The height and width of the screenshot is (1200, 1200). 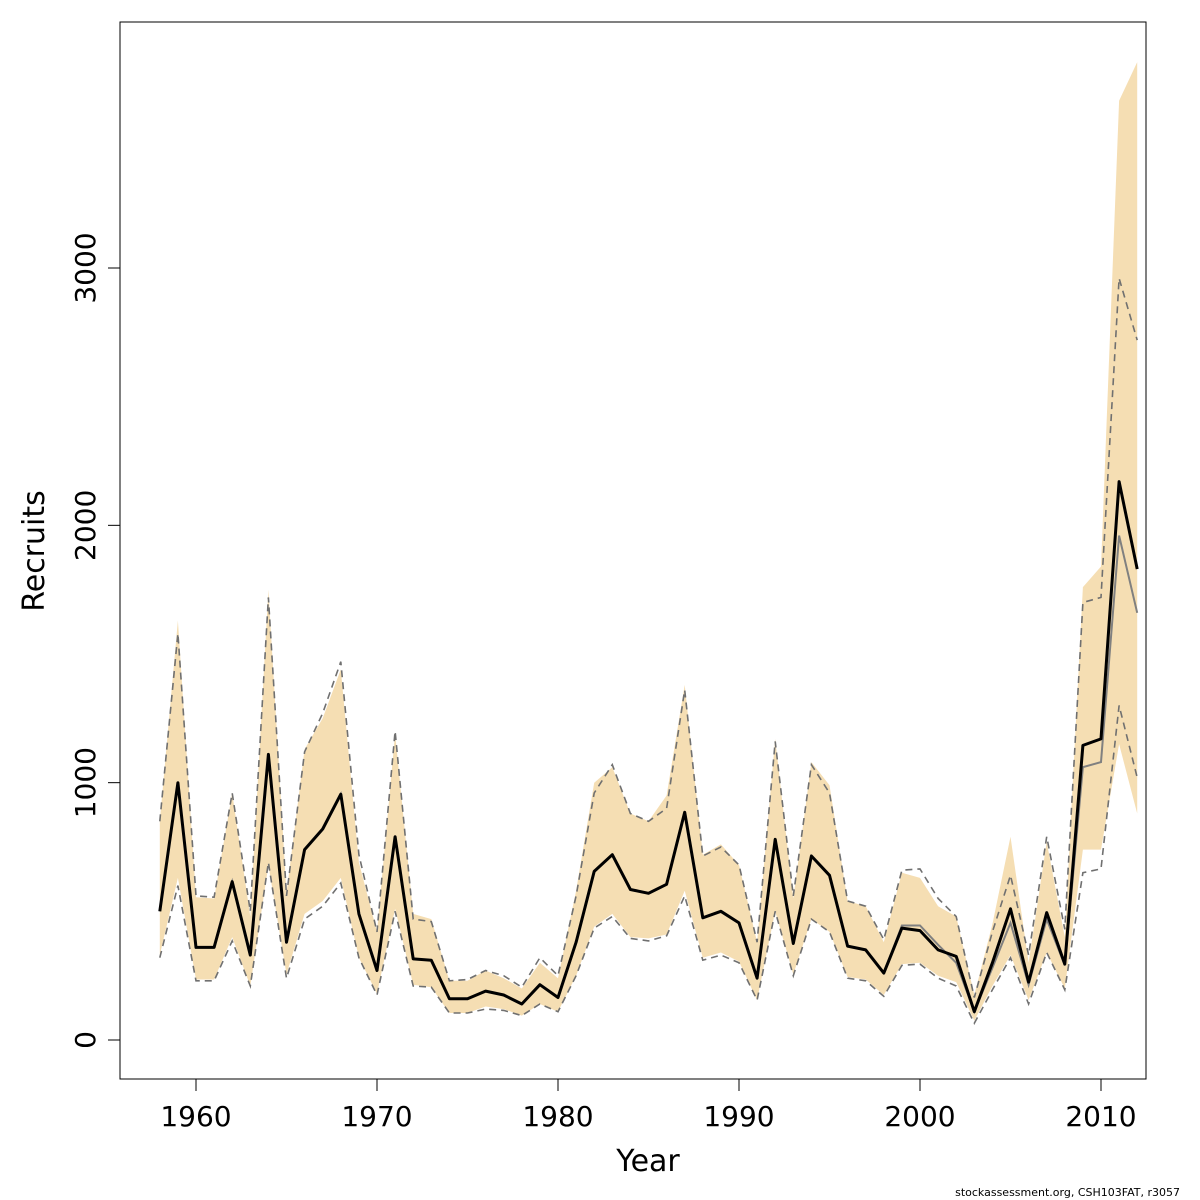 I want to click on y-tick-label: 2000, so click(x=85, y=525).